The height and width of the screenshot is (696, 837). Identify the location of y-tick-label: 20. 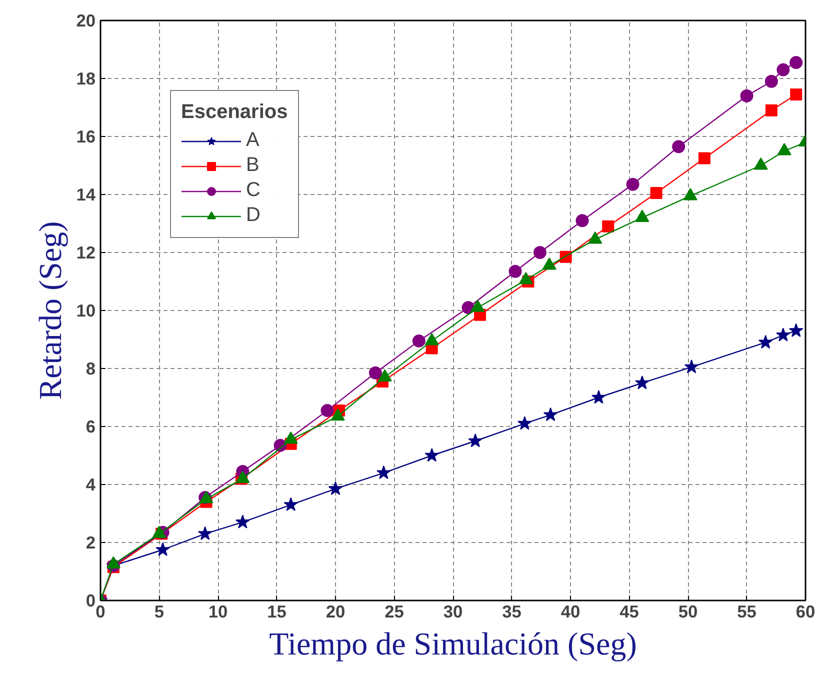
(86, 20).